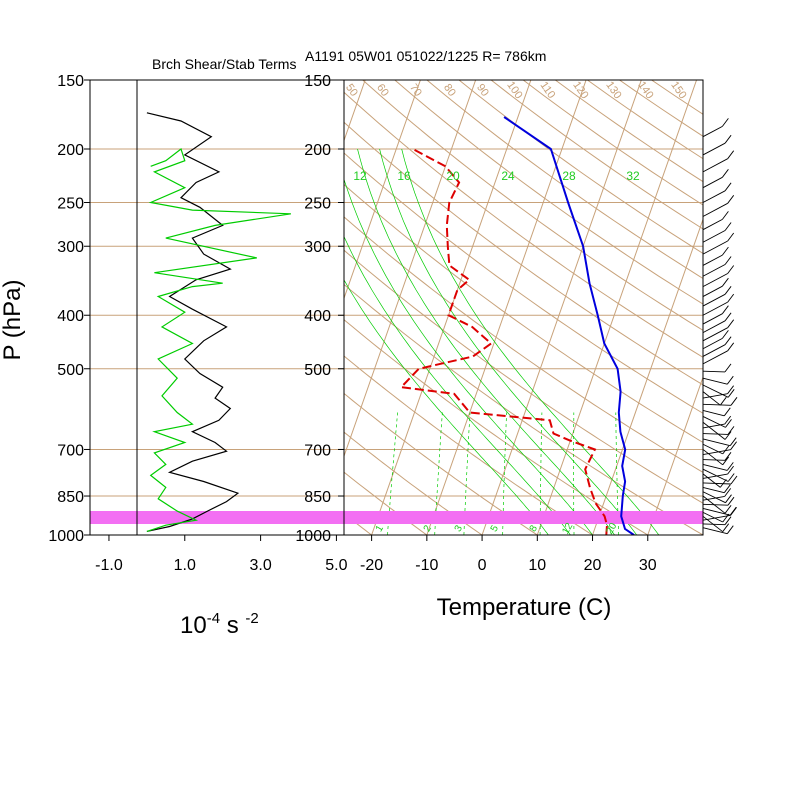  What do you see at coordinates (386, 503) in the screenshot?
I see `dry-adiabat--10` at bounding box center [386, 503].